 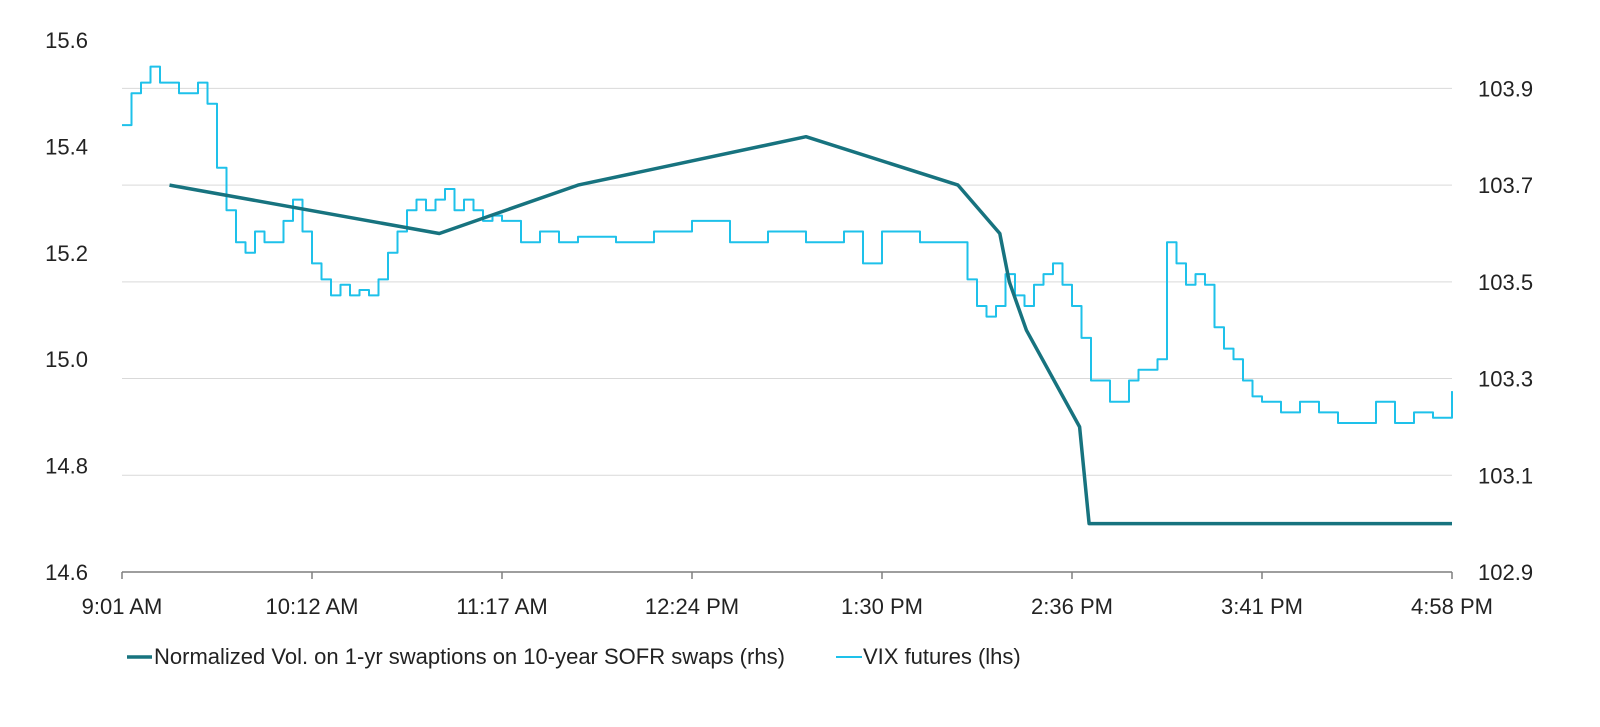 I want to click on left-y-axis: 14.6 14.8 15.0 15.2 15.4 15.6, so click(x=66, y=306).